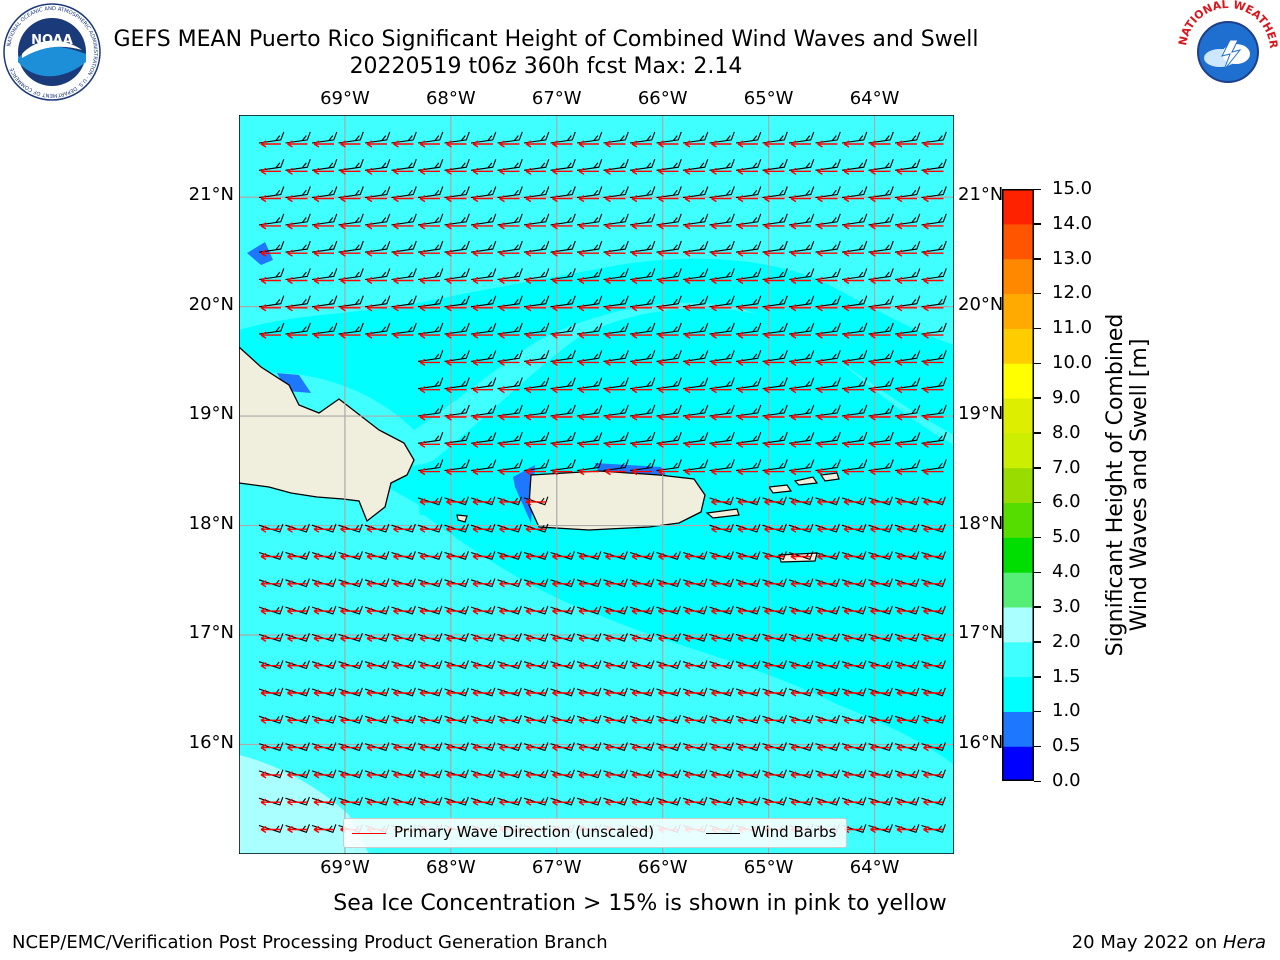 The width and height of the screenshot is (1280, 960). Describe the element at coordinates (345, 867) in the screenshot. I see `lon-tick-label-bottom: 69°W` at that location.